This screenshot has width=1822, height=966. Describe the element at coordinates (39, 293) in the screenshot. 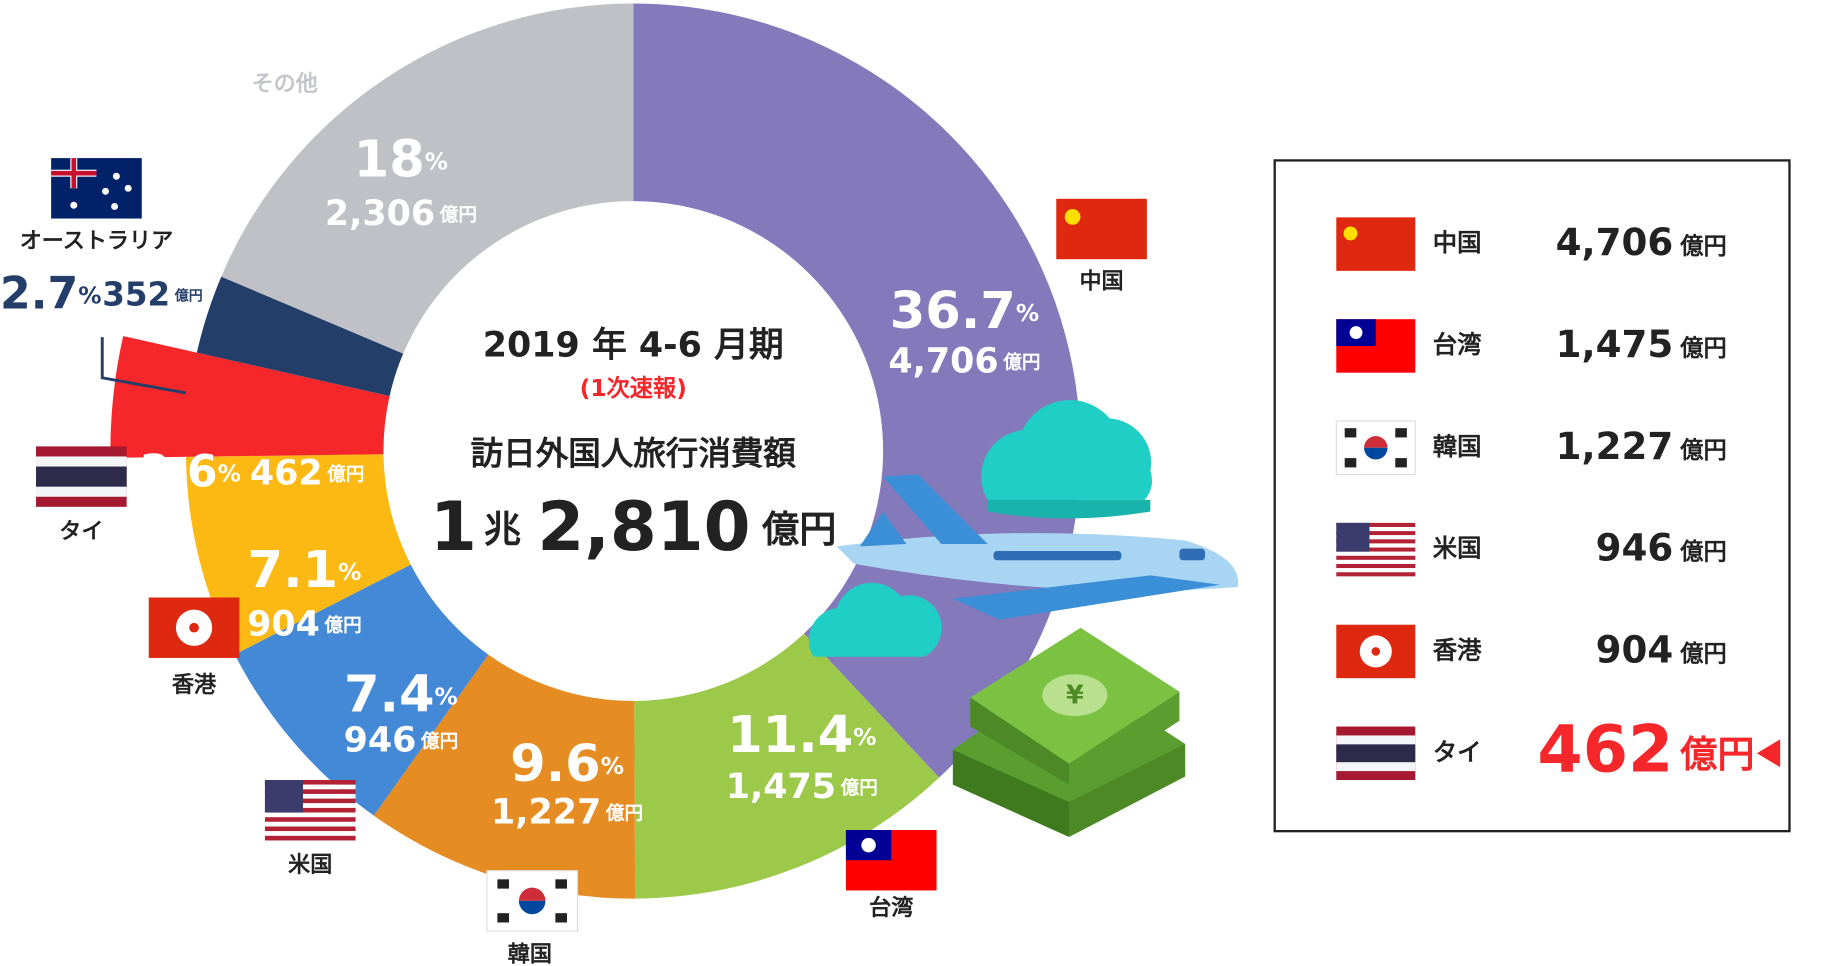

I see `percent-value: 2.7` at that location.